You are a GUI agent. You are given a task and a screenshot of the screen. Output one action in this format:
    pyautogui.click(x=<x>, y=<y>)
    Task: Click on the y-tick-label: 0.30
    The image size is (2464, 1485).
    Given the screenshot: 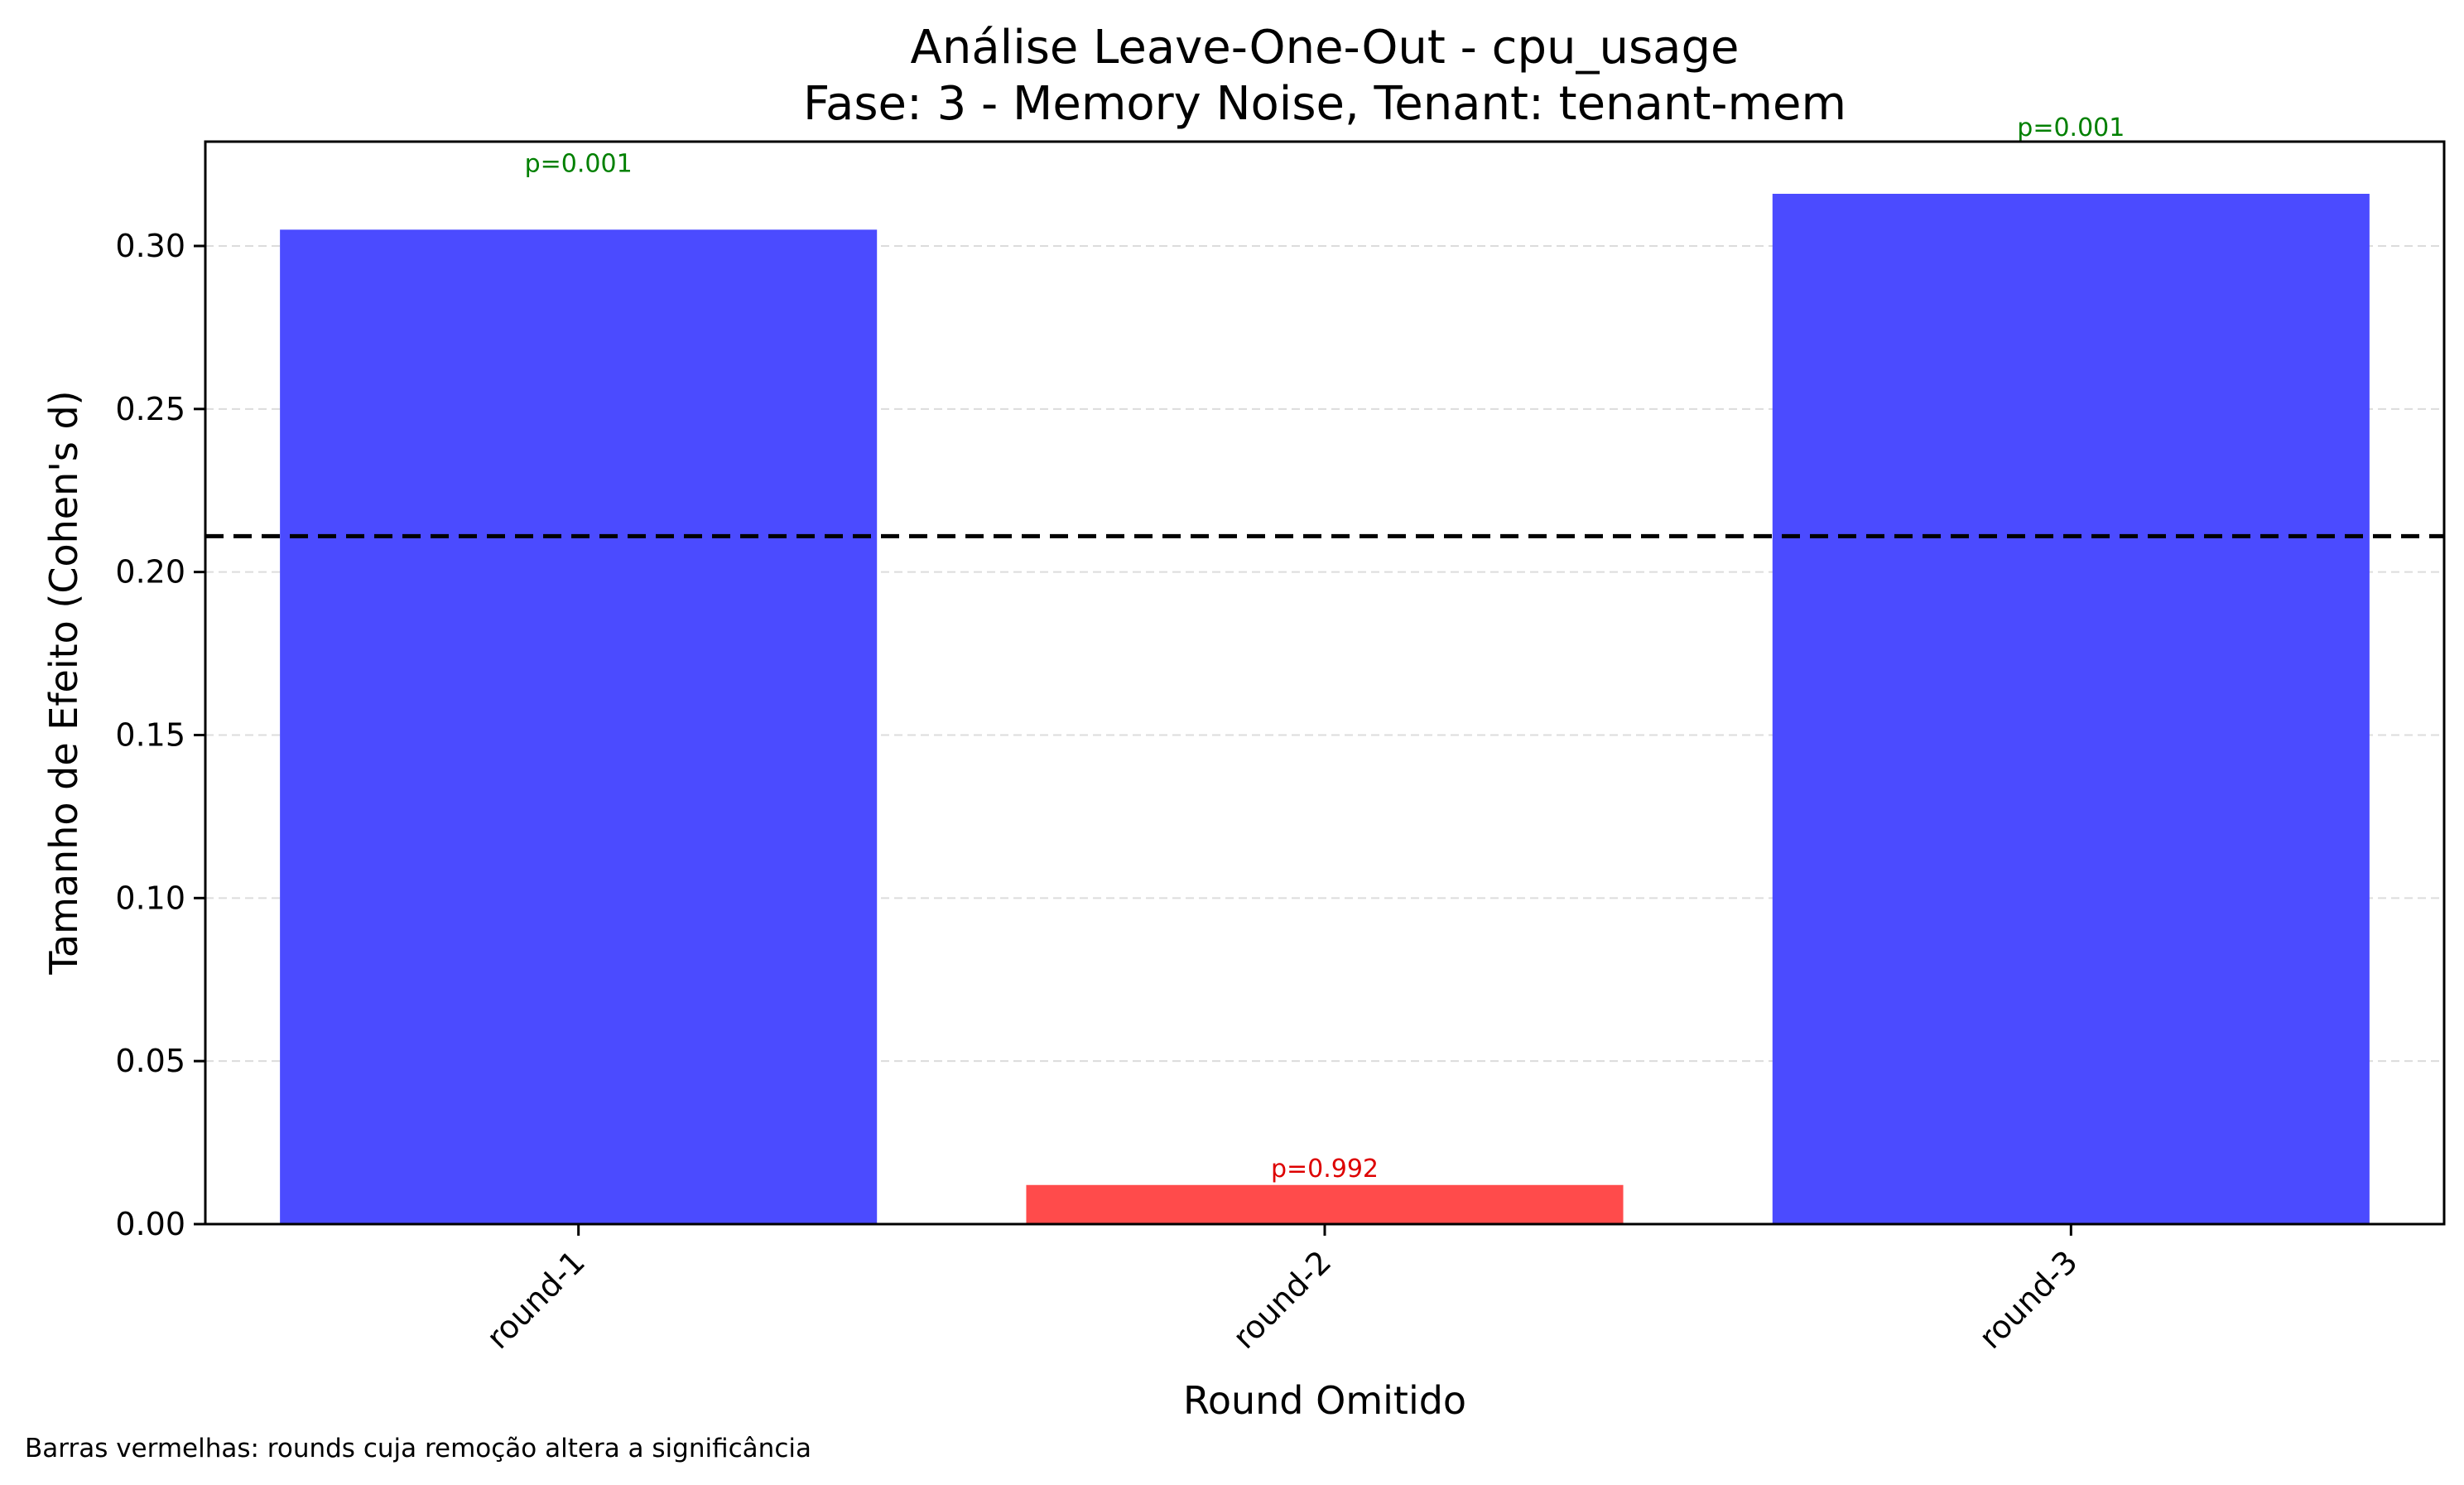 What is the action you would take?
    pyautogui.click(x=150, y=246)
    